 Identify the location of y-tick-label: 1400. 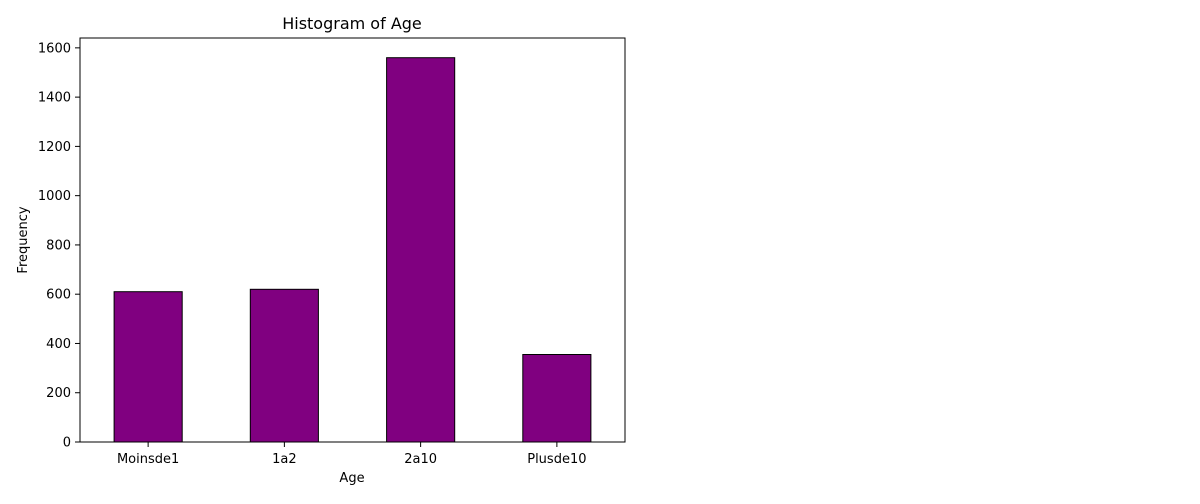
(54, 98).